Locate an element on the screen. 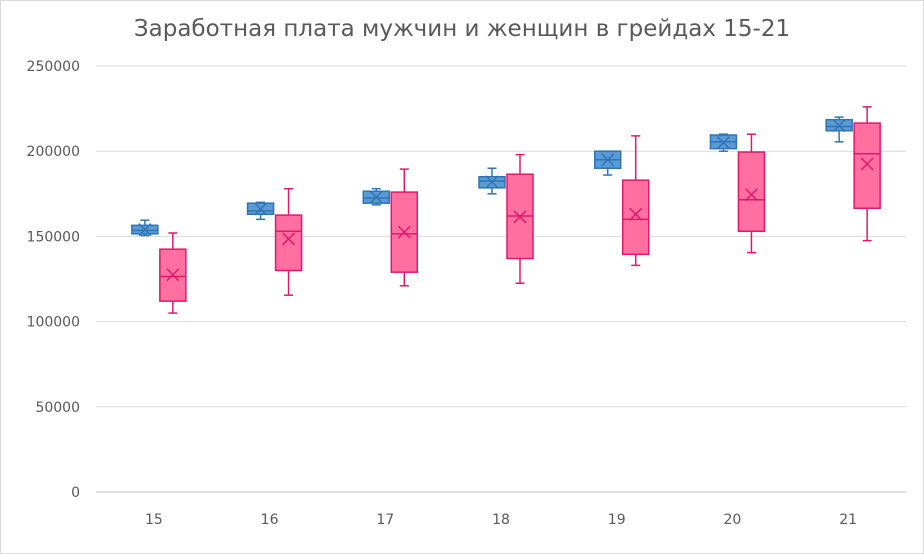 The image size is (924, 554). x-axis-tick-labels: 15 16 17 18 19 20 21 is located at coordinates (501, 520).